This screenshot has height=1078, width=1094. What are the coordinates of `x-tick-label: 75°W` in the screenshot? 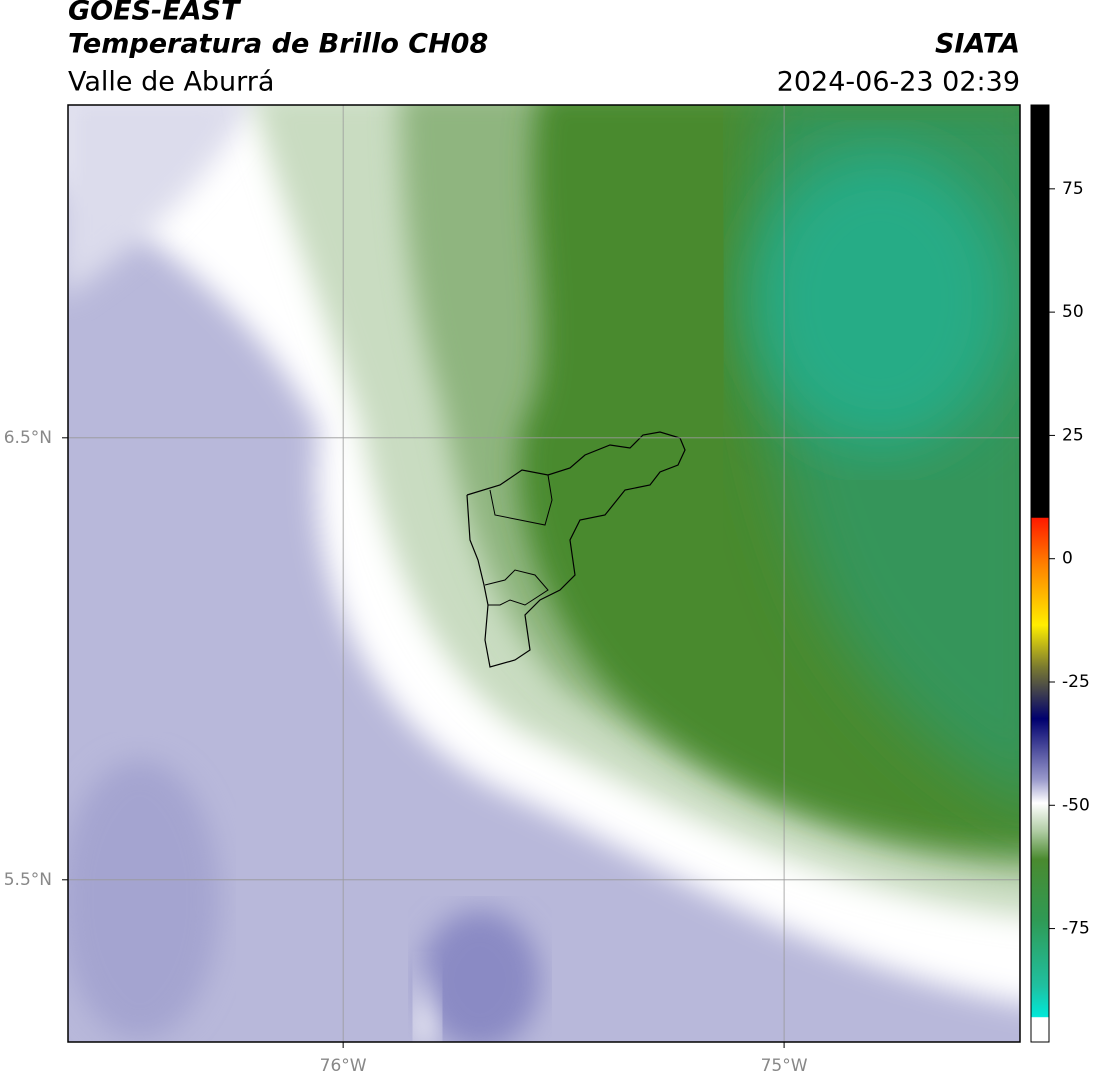 It's located at (784, 1066).